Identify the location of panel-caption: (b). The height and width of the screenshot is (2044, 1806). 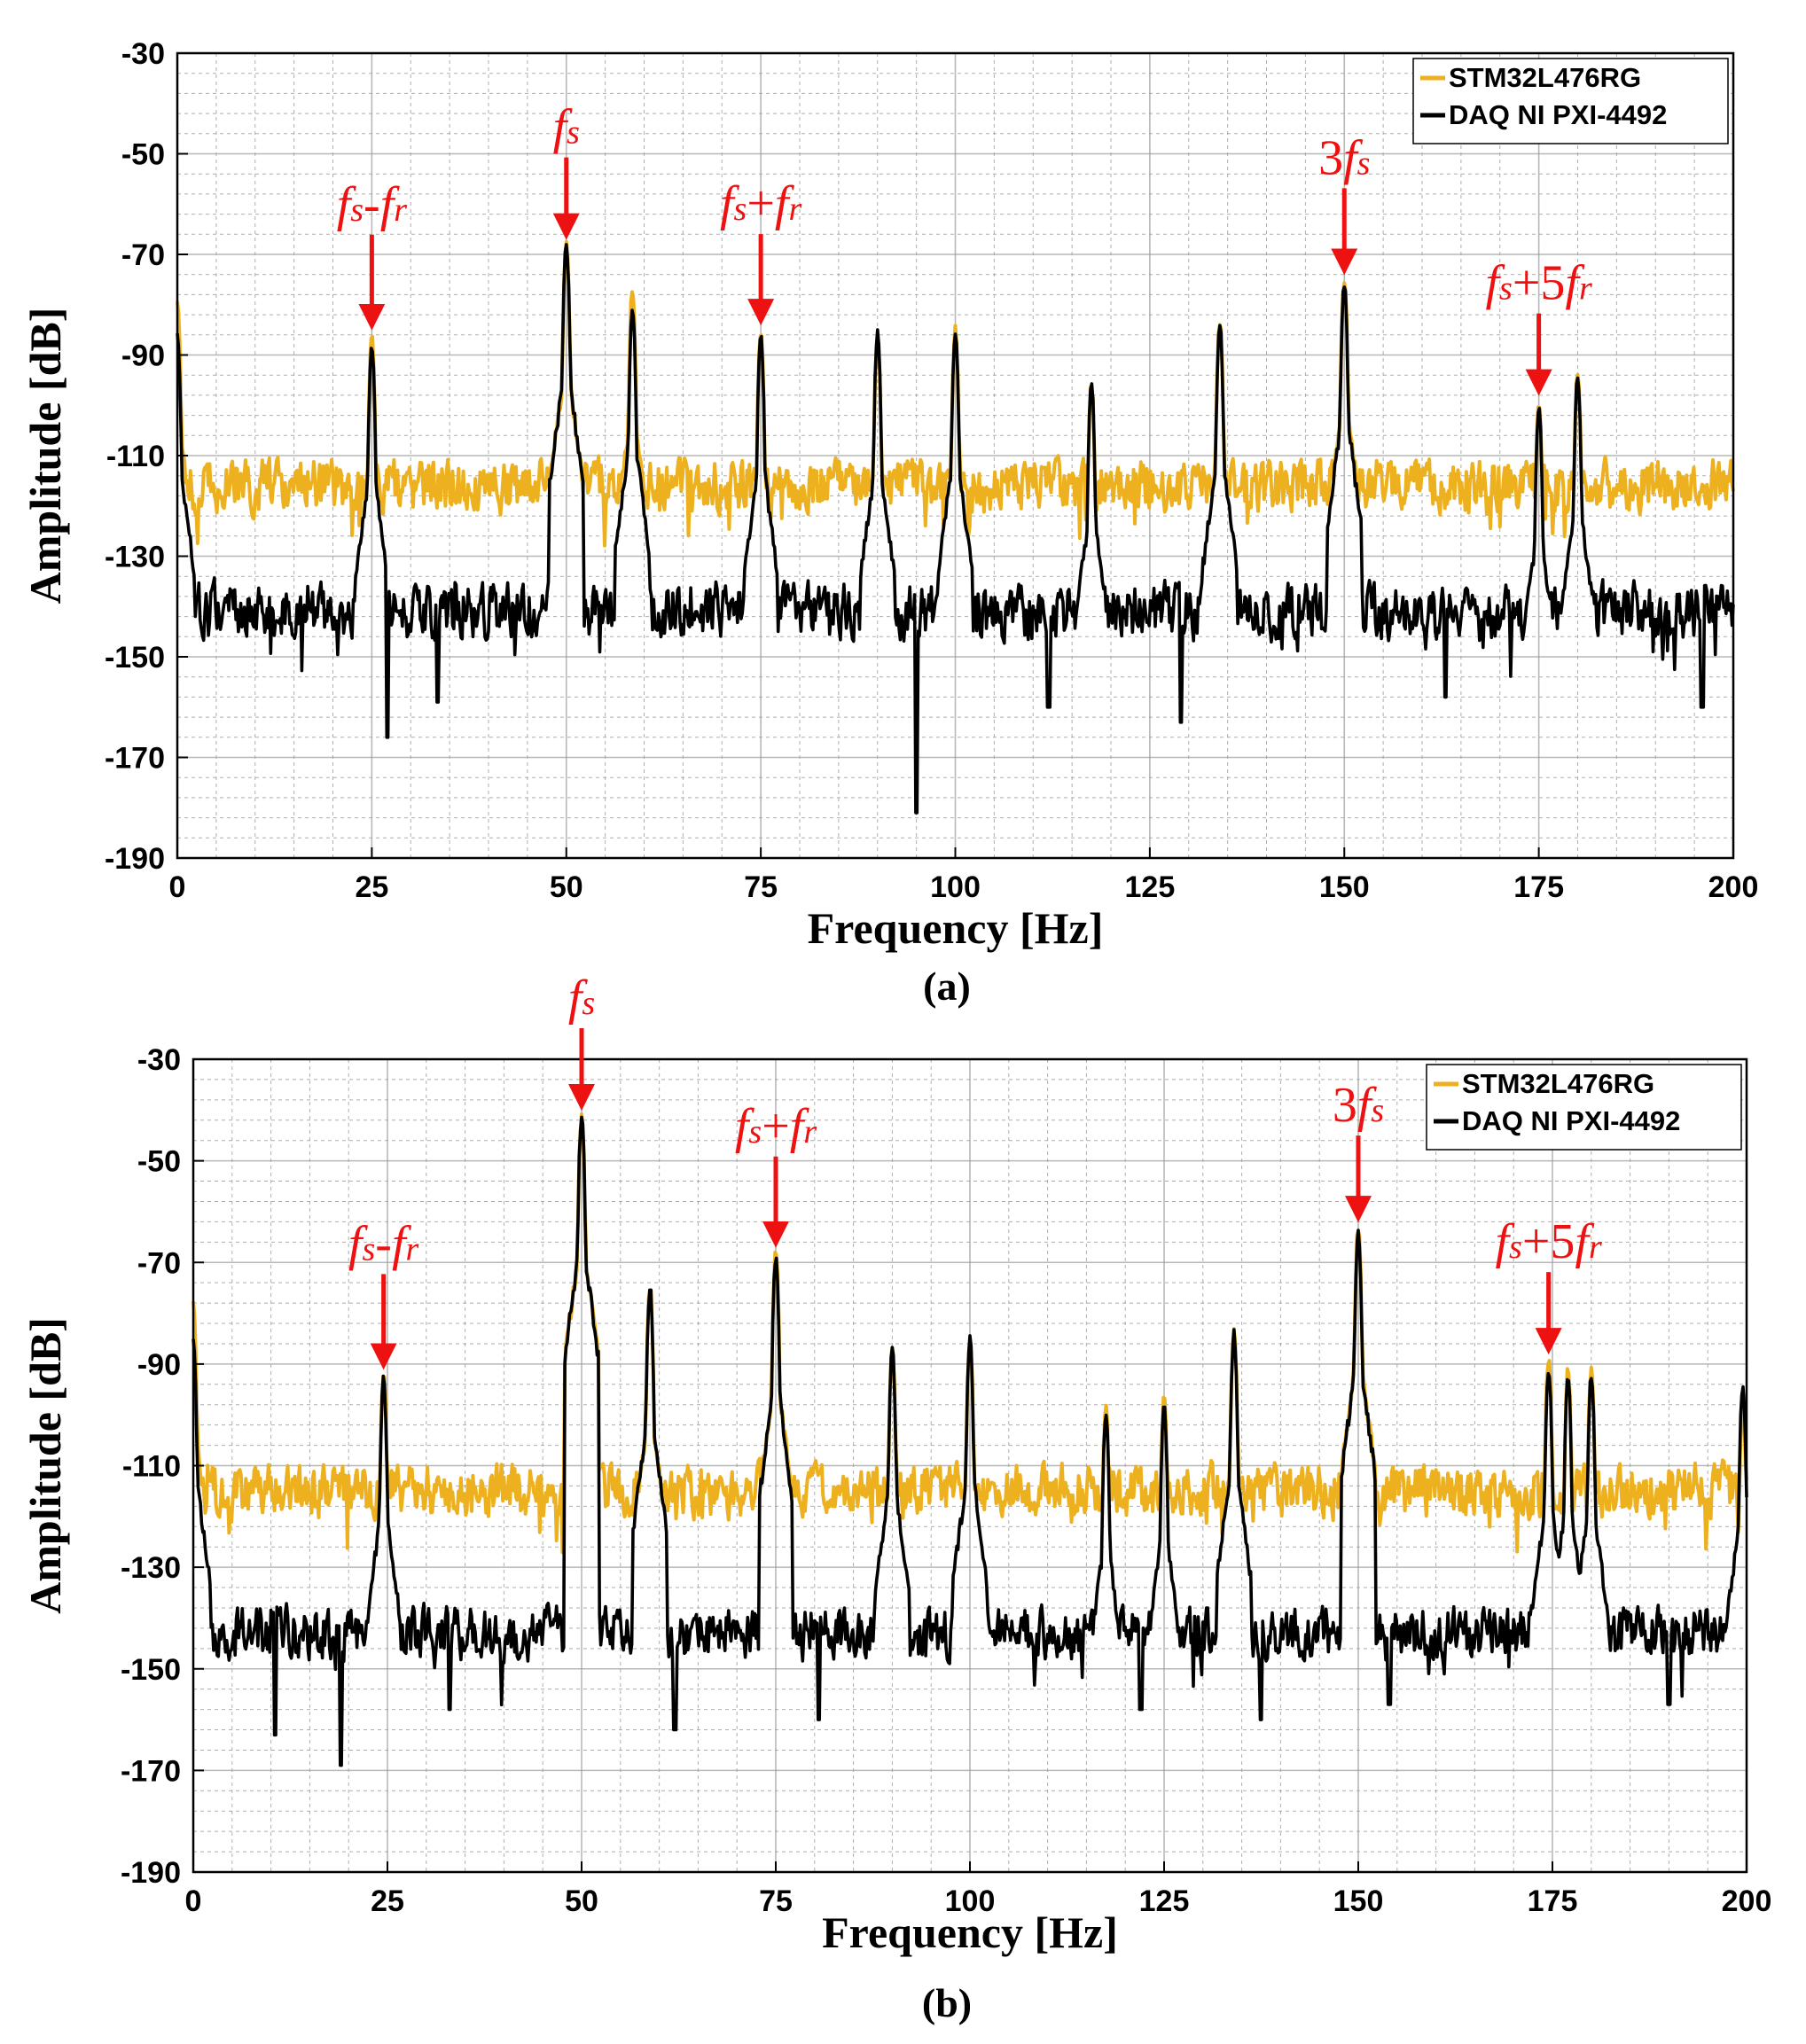
(947, 2002).